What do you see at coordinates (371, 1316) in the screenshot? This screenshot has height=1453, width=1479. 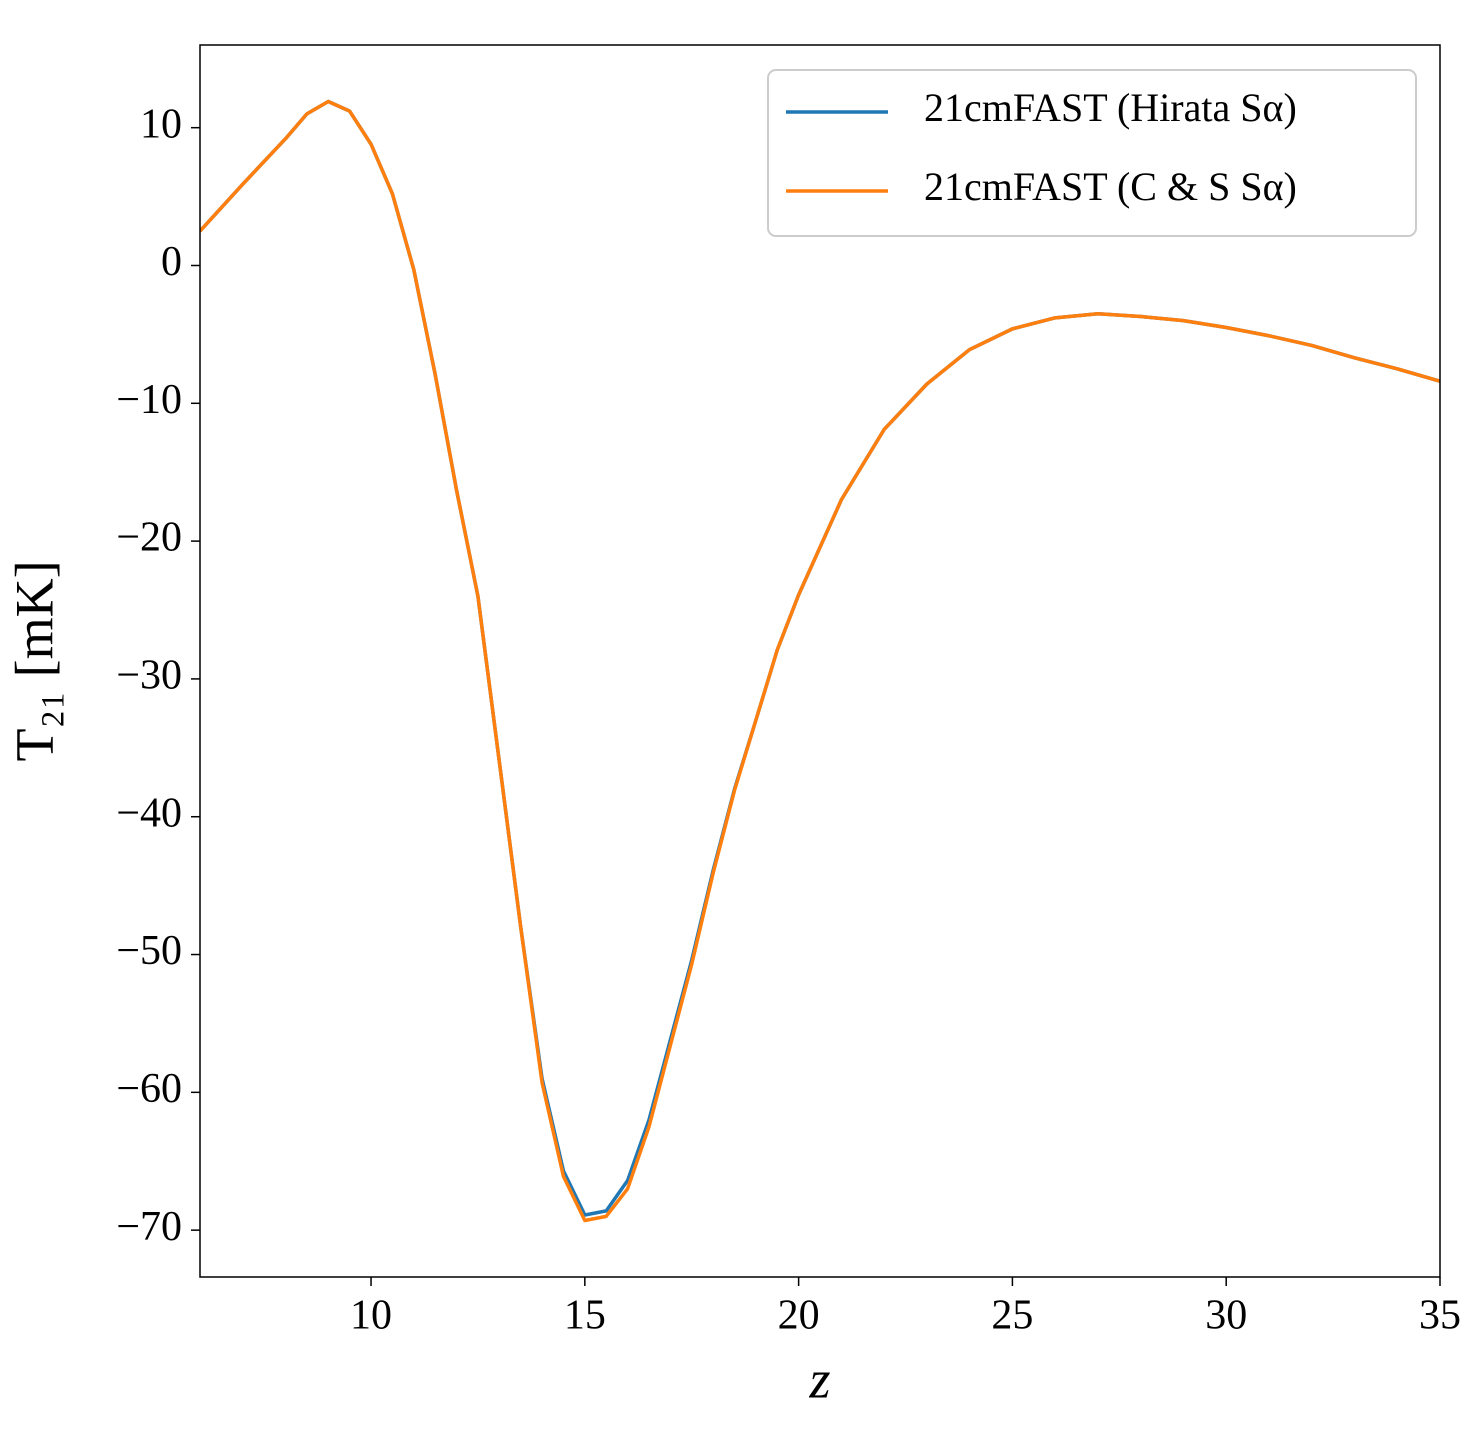 I see `x-tick-label: 10` at bounding box center [371, 1316].